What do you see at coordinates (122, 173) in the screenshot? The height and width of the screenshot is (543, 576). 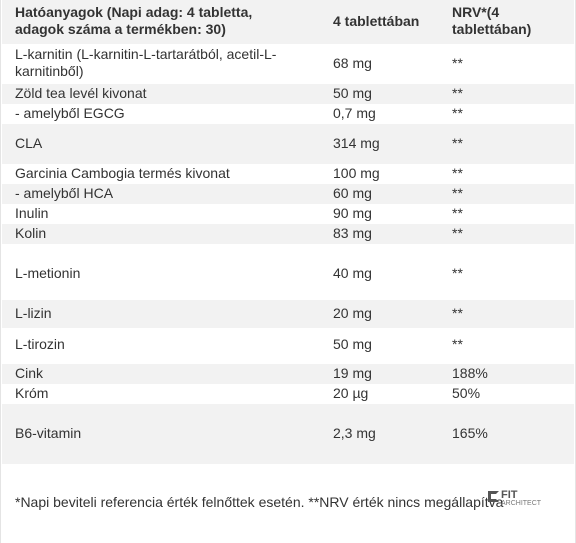 I see `ingredient-name: Garcinia Cambogia termés kivonat` at bounding box center [122, 173].